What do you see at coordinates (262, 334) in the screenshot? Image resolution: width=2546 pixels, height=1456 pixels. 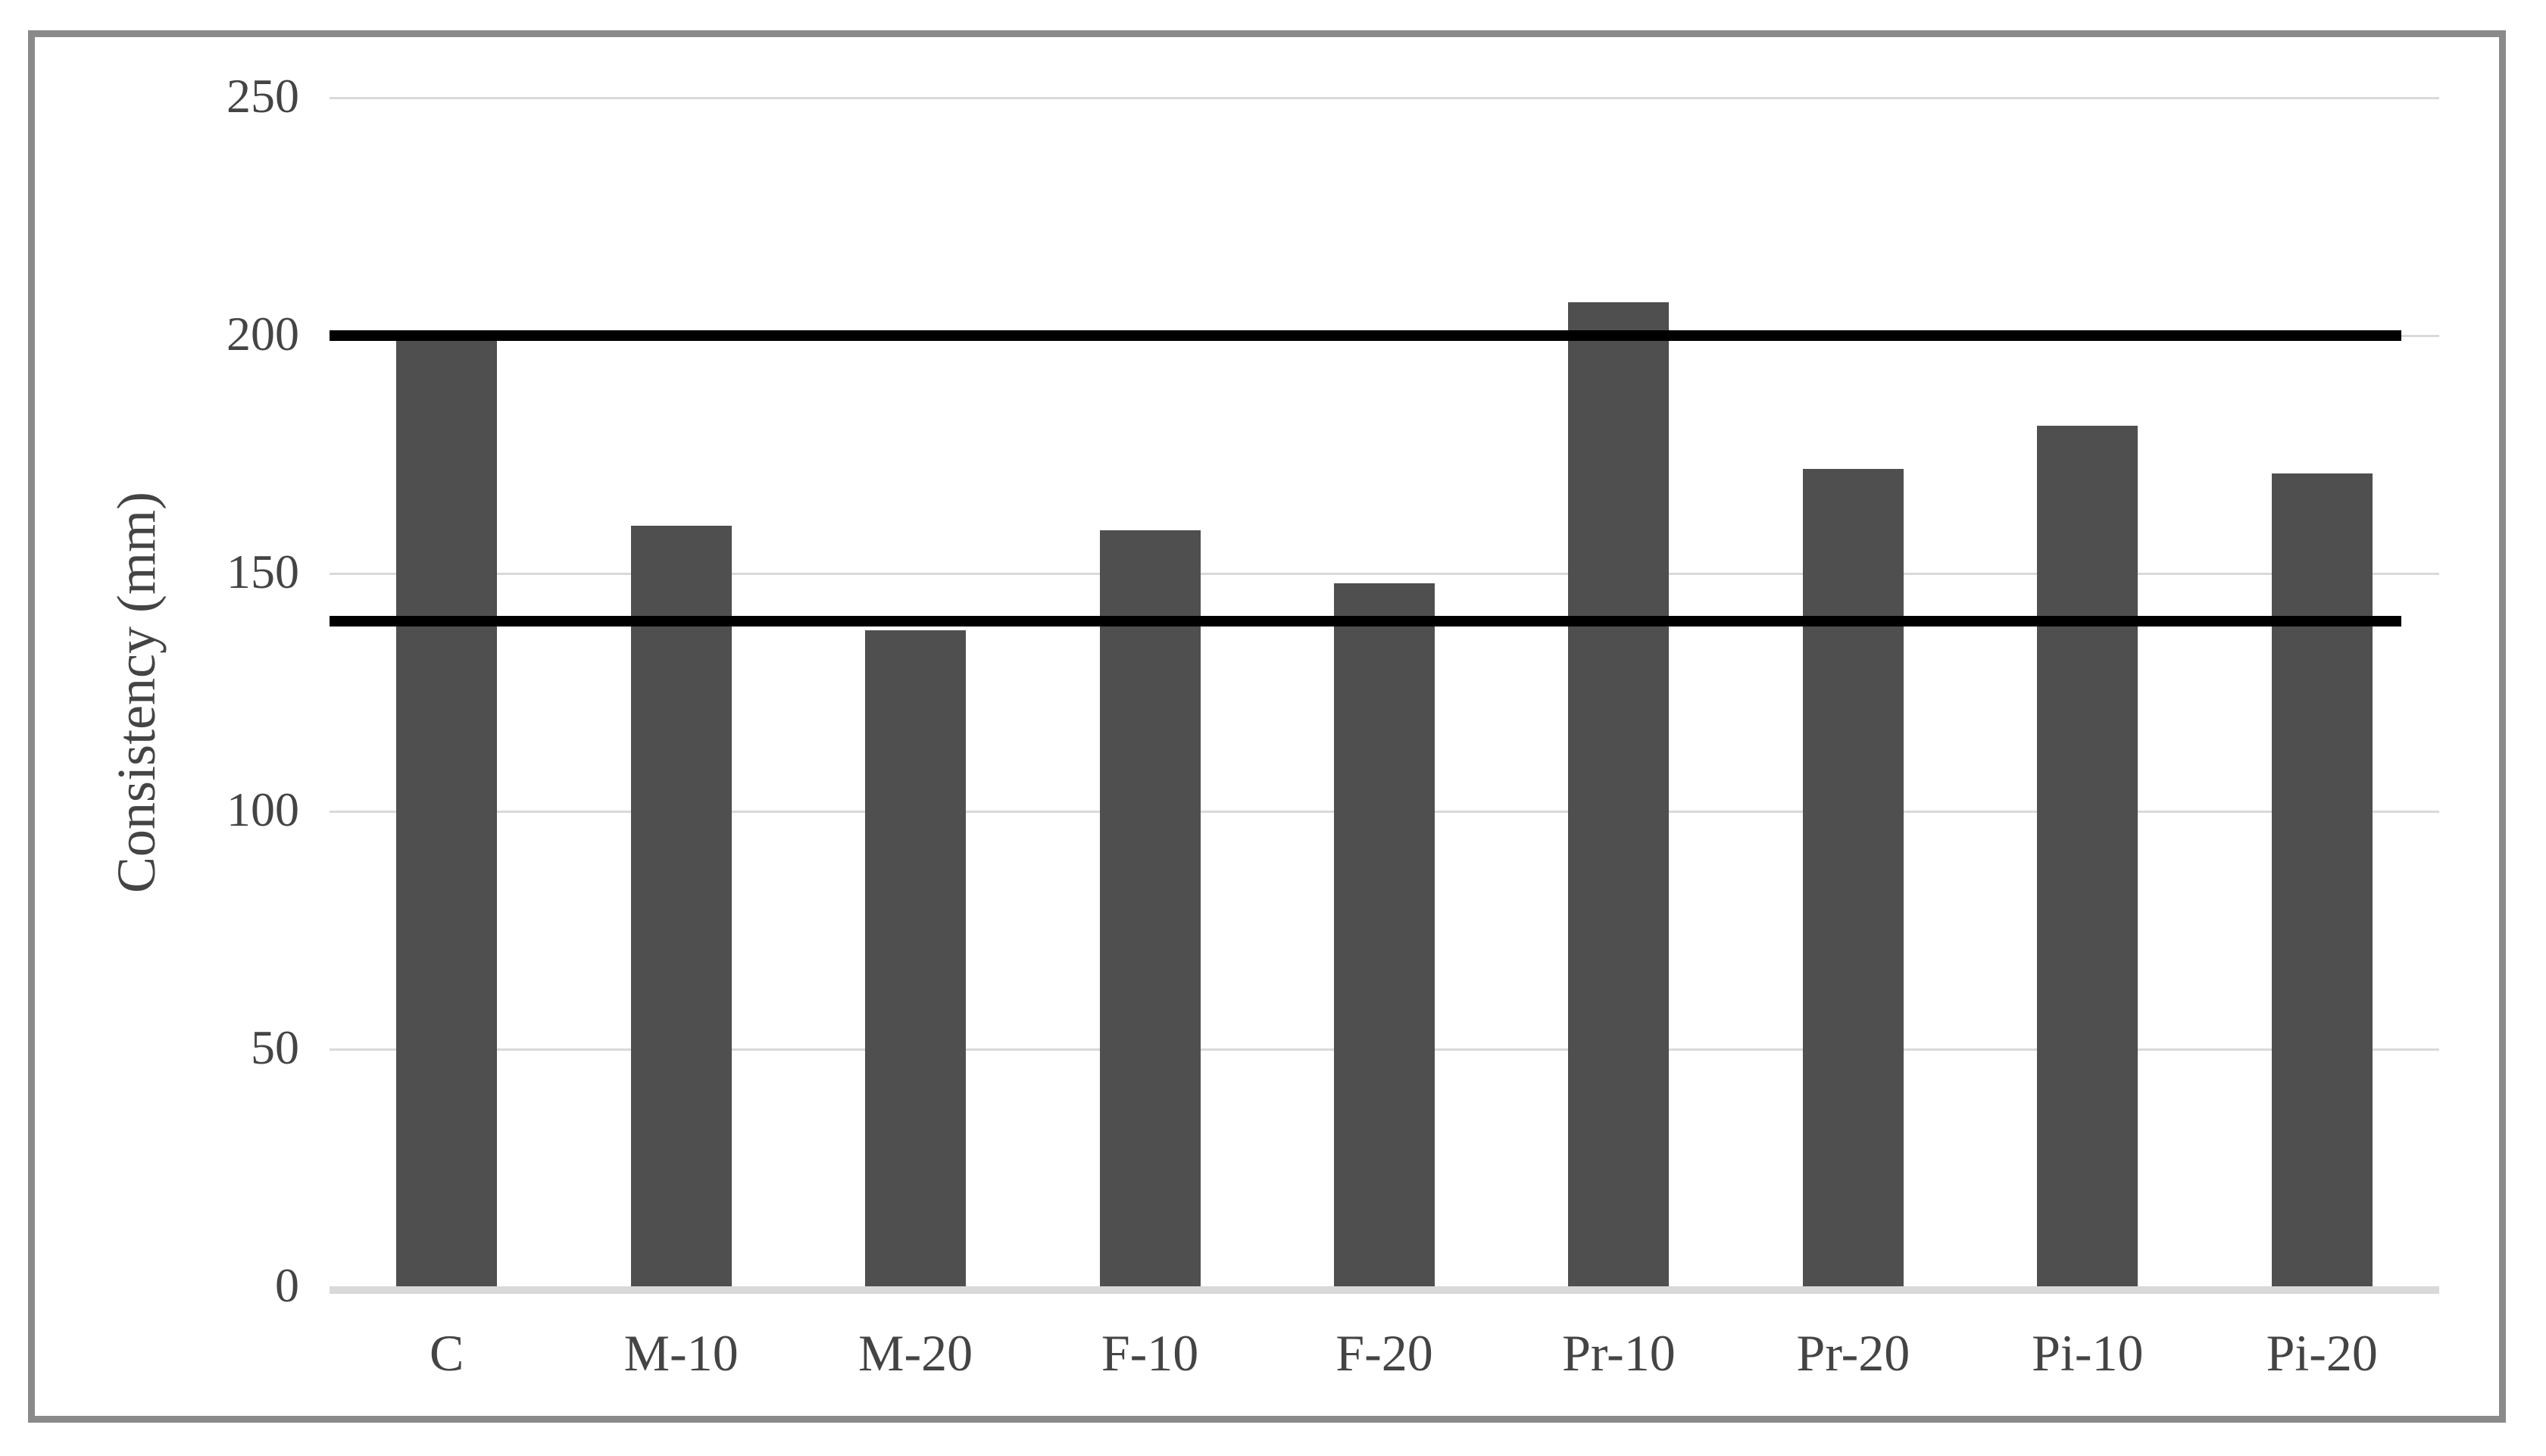 I see `y-tick-label-200: 200` at bounding box center [262, 334].